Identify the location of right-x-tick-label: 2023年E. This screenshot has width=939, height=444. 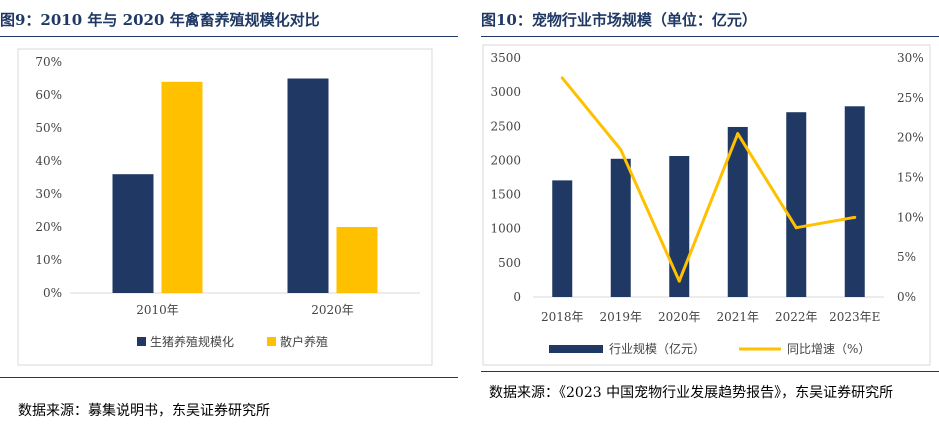
(854, 317).